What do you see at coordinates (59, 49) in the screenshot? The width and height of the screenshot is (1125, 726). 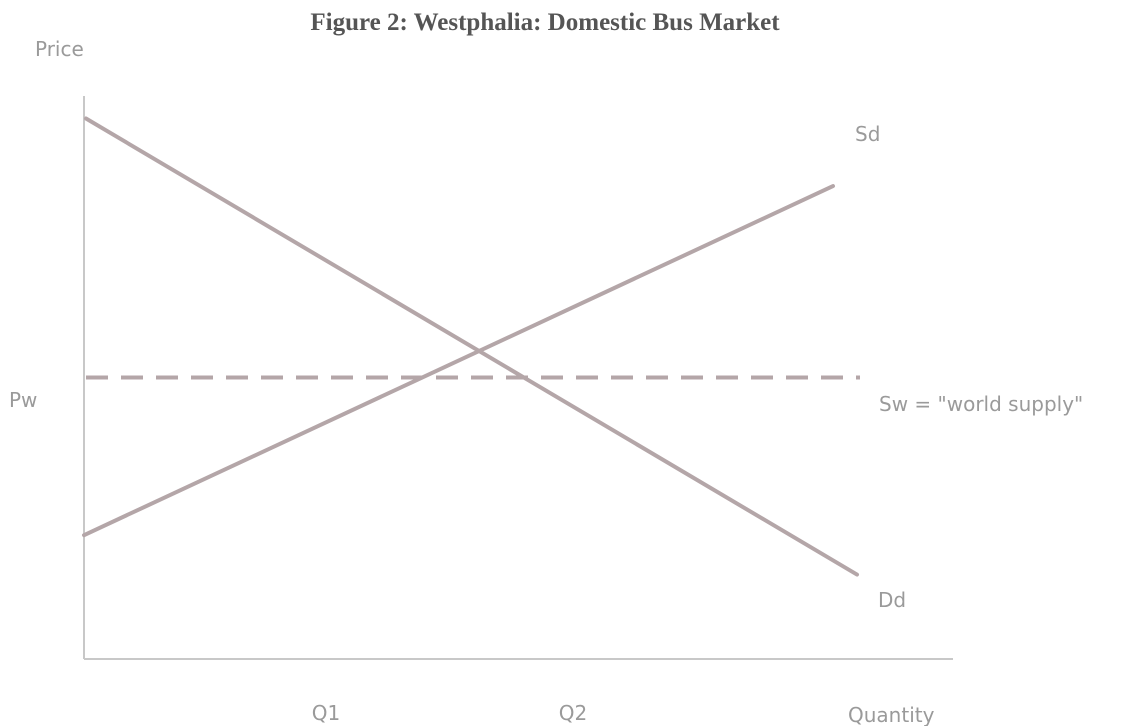 I see `y-axis-label: Price` at bounding box center [59, 49].